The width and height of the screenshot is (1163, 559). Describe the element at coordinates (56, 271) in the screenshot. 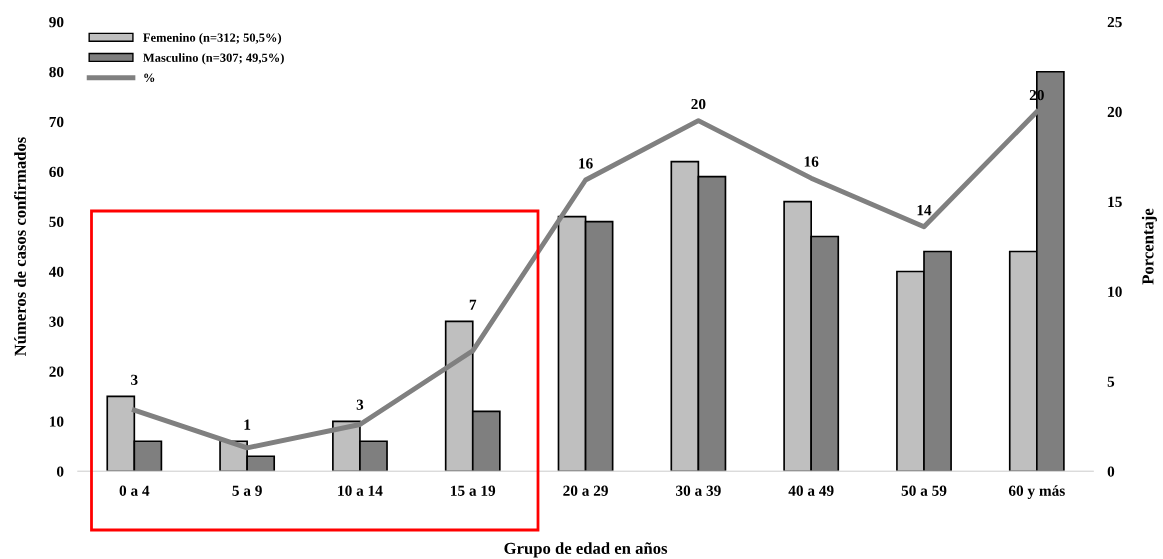

I see `y-tick-label: 40` at that location.